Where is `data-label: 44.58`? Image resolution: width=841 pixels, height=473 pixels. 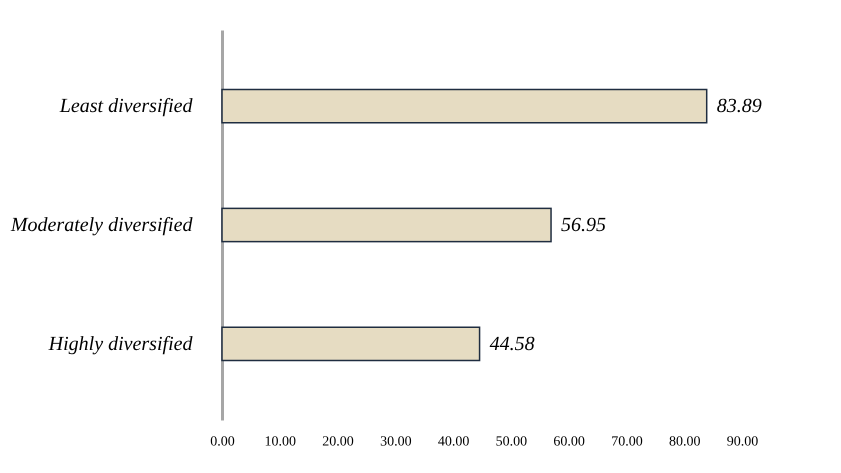 data-label: 44.58 is located at coordinates (512, 343).